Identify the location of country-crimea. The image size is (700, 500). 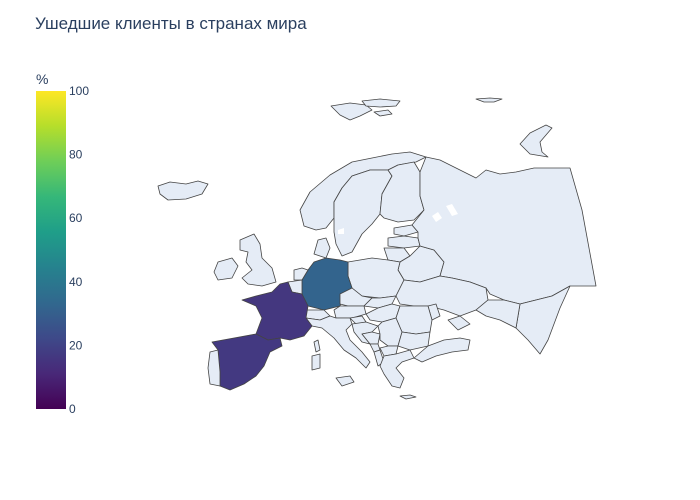
(459, 323).